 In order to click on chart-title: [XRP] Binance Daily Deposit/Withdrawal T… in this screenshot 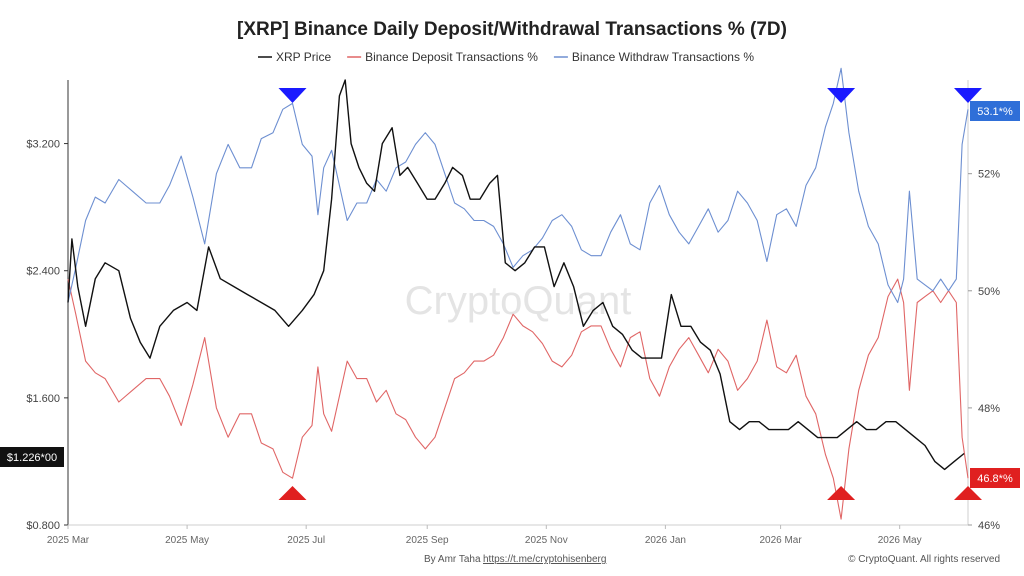, I will do `click(512, 29)`.